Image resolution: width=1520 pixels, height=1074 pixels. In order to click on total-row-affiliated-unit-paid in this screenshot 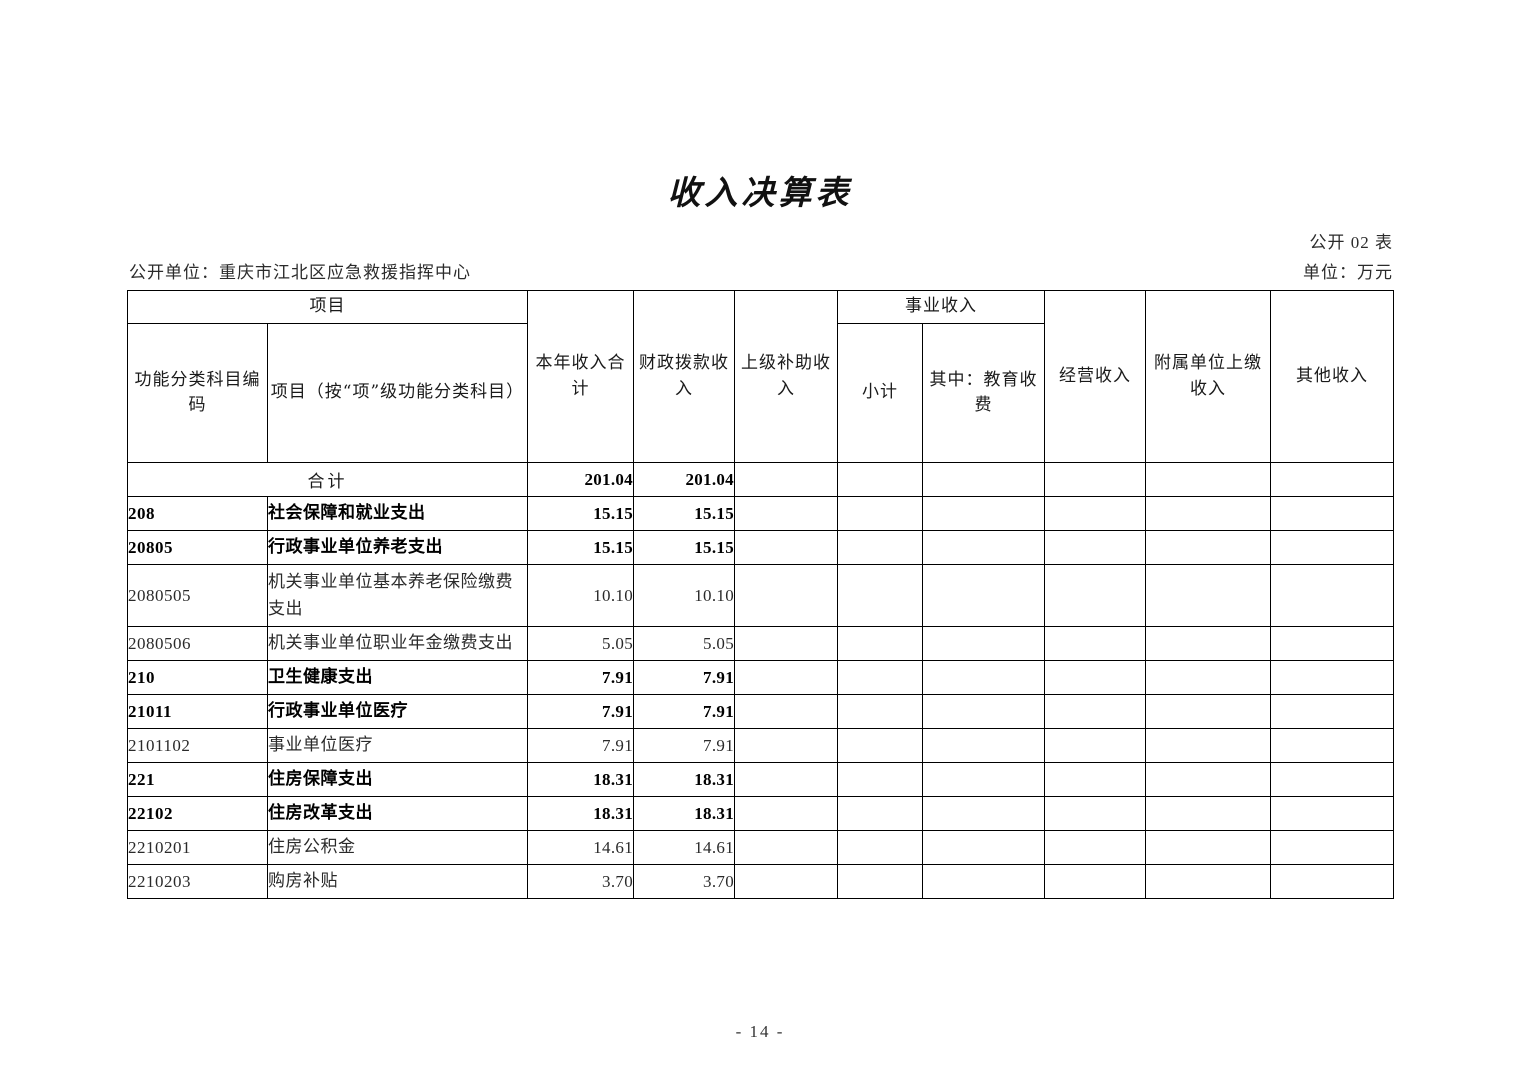, I will do `click(1208, 479)`.